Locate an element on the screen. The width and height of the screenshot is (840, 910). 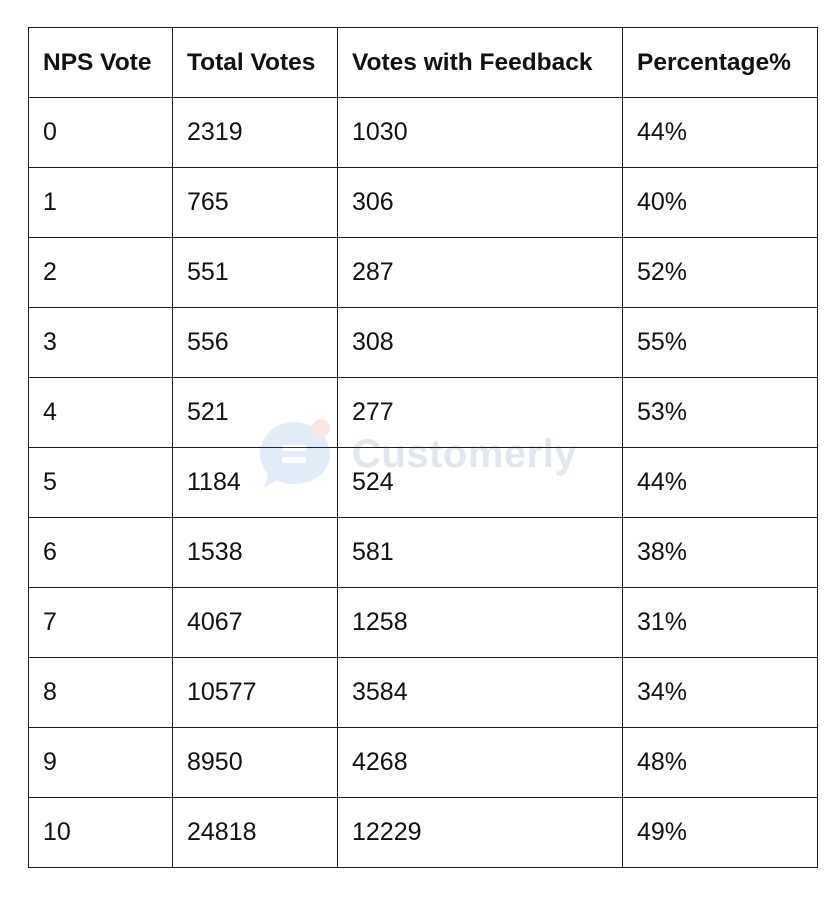
header-percentage: Percentage% is located at coordinates (720, 62).